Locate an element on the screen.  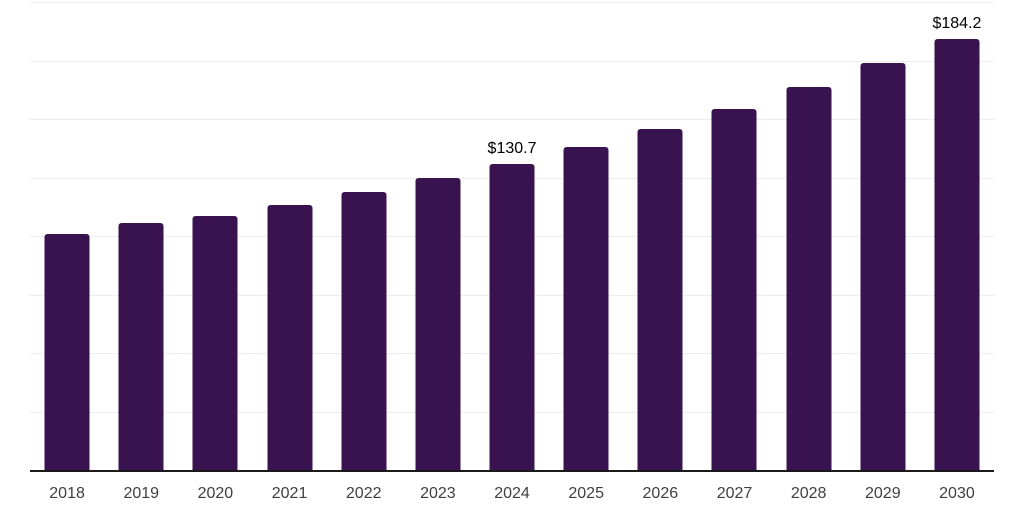
x-tick-label-2030: 2030 is located at coordinates (957, 493).